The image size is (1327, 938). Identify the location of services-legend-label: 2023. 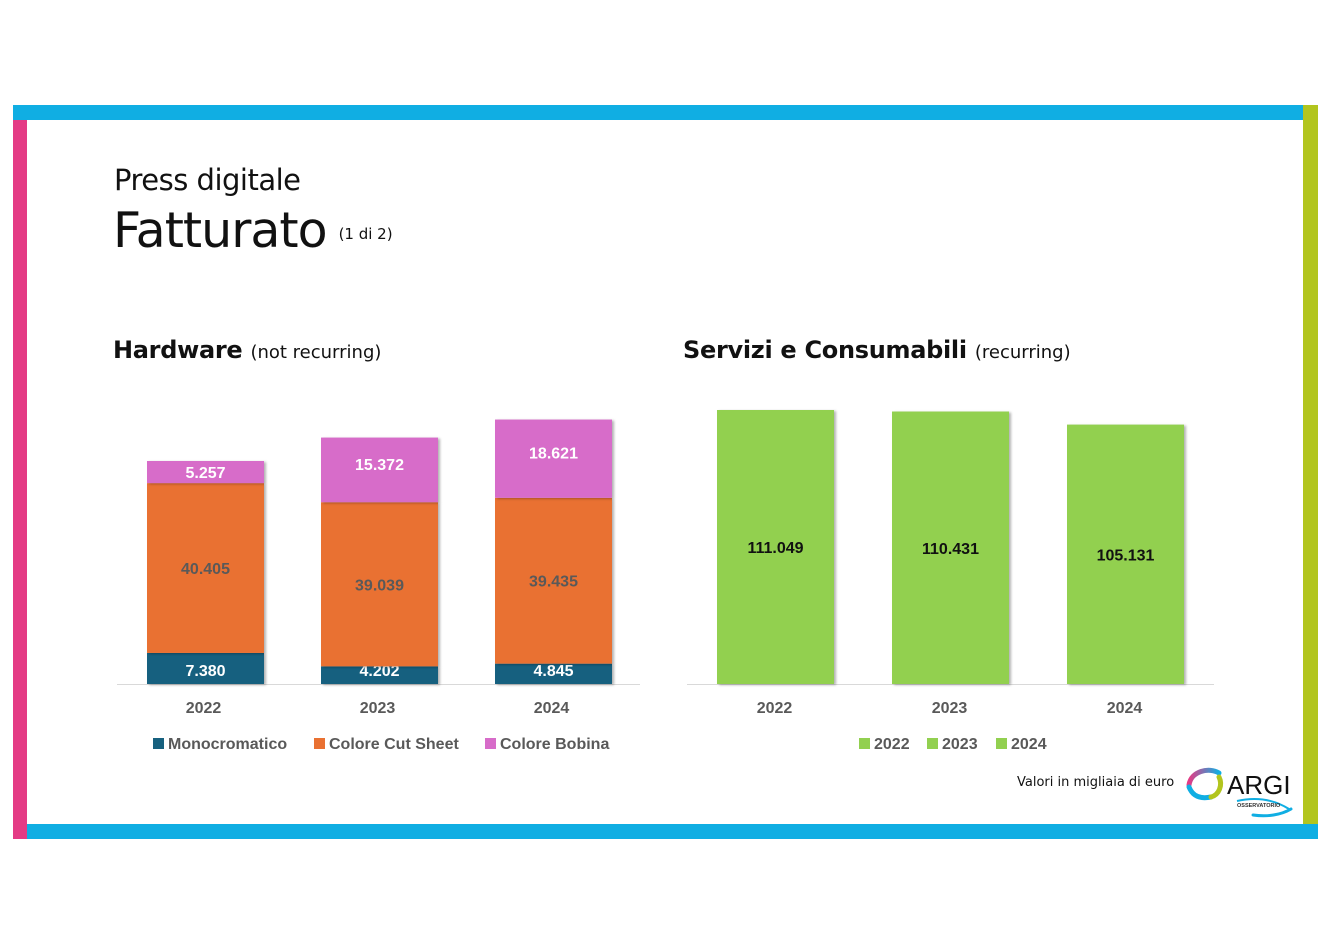
(960, 744).